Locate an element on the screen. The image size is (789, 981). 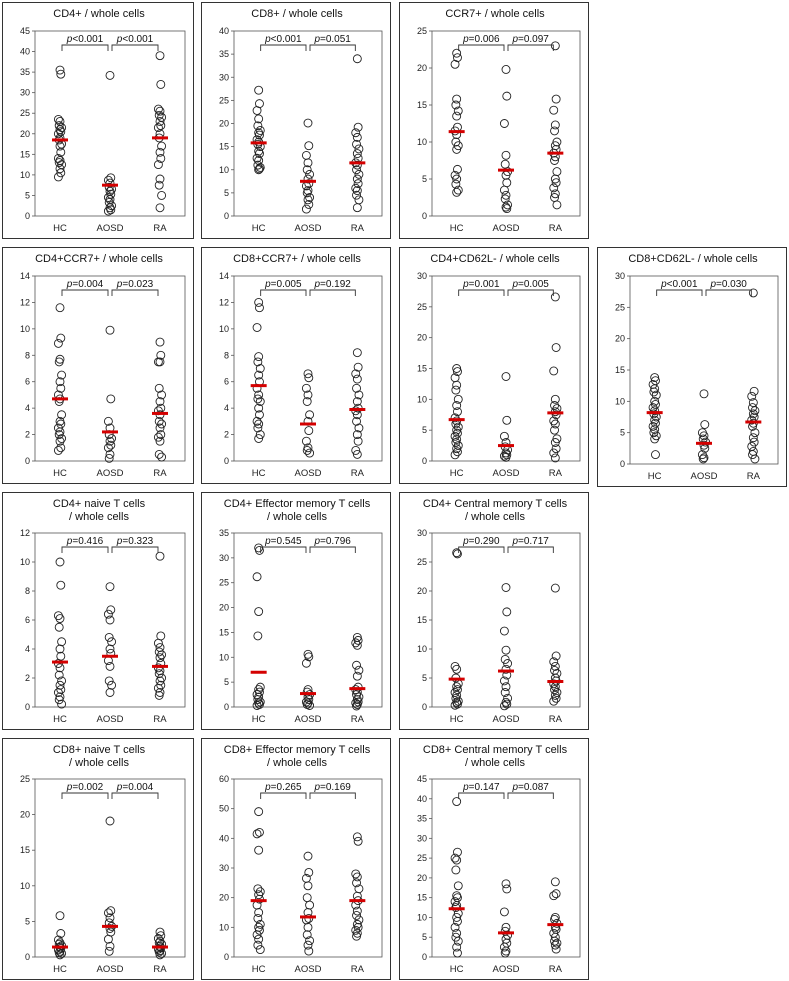
y-tick-label: 8 is located at coordinates (226, 355).